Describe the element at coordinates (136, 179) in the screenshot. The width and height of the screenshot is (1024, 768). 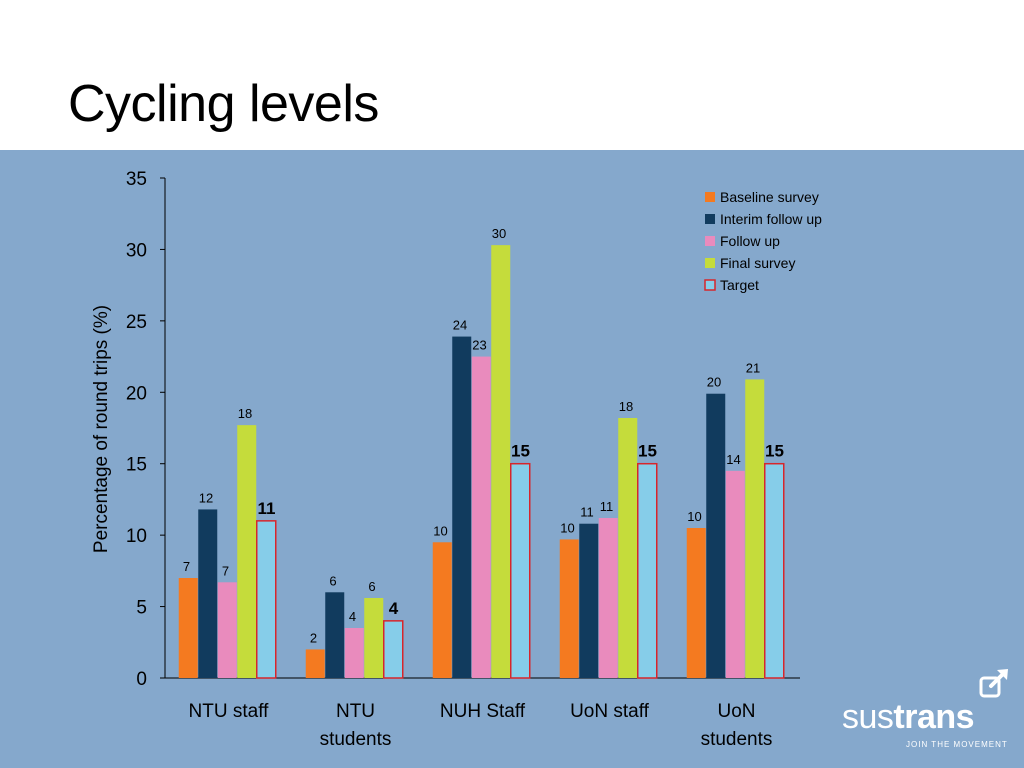
I see `y-tick-label: 35` at that location.